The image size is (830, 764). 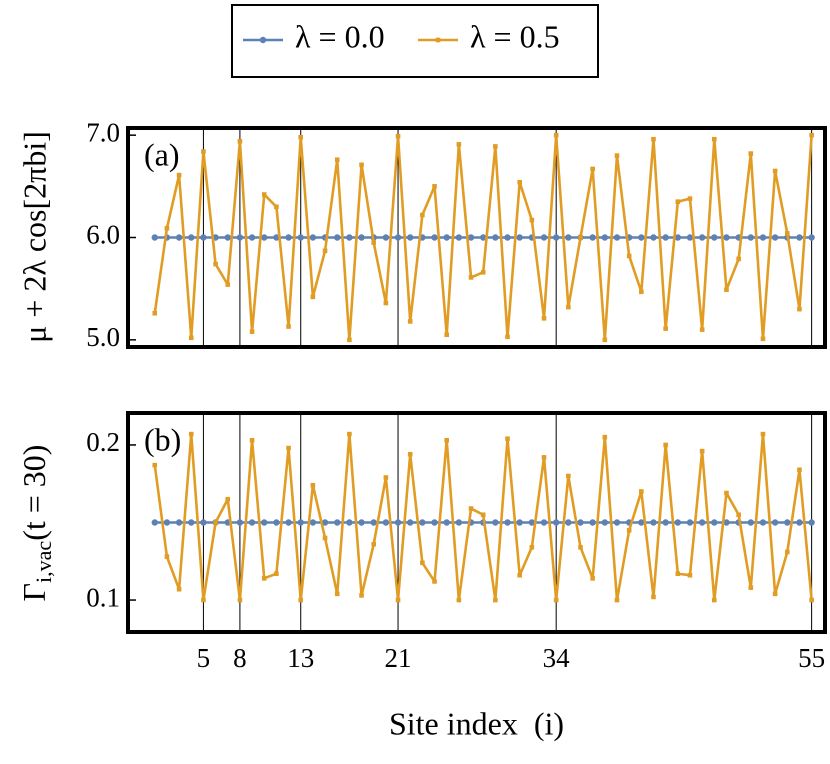 What do you see at coordinates (162, 154) in the screenshot?
I see `panel-label: (a)` at bounding box center [162, 154].